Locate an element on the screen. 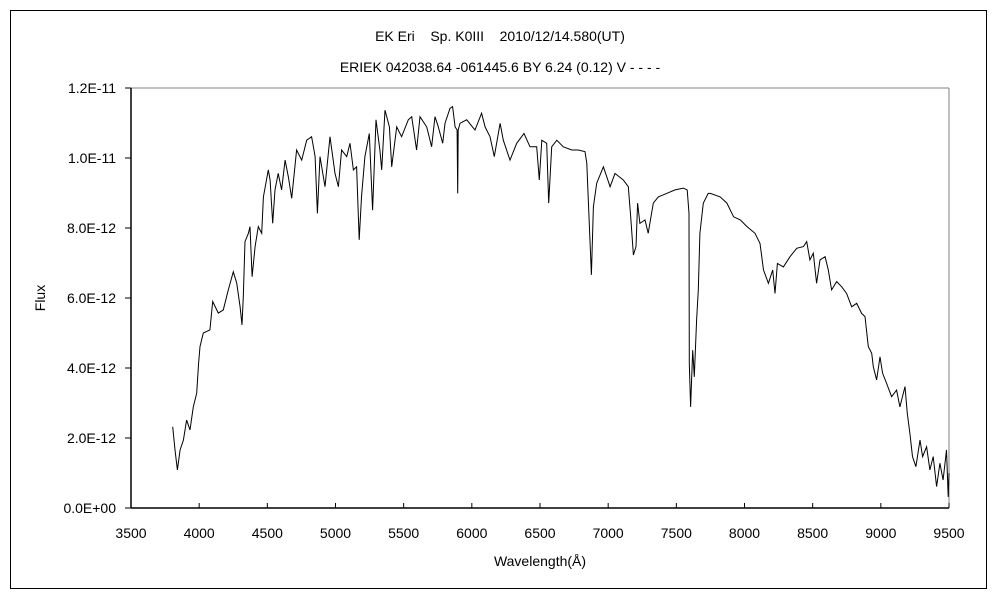 This screenshot has width=1000, height=600. x-tick-label: 6500 is located at coordinates (539, 533).